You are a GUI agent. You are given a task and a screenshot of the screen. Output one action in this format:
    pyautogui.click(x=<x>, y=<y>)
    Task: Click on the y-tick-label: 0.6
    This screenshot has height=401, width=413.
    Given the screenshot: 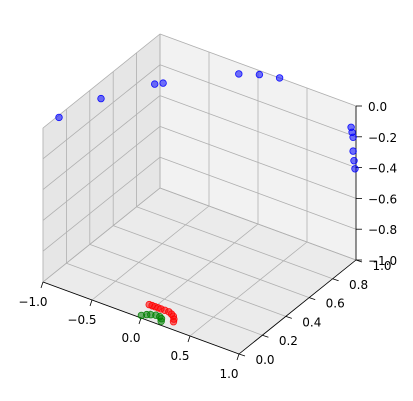 What is the action you would take?
    pyautogui.click(x=335, y=304)
    